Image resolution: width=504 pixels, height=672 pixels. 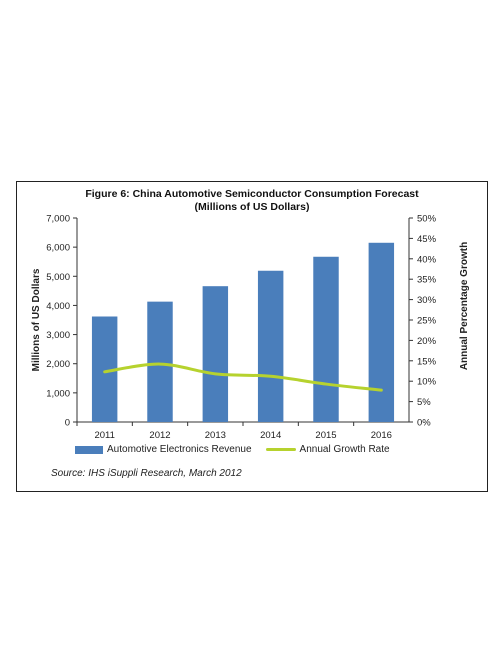 I want to click on y-tick-label: 5,000, so click(x=58, y=277).